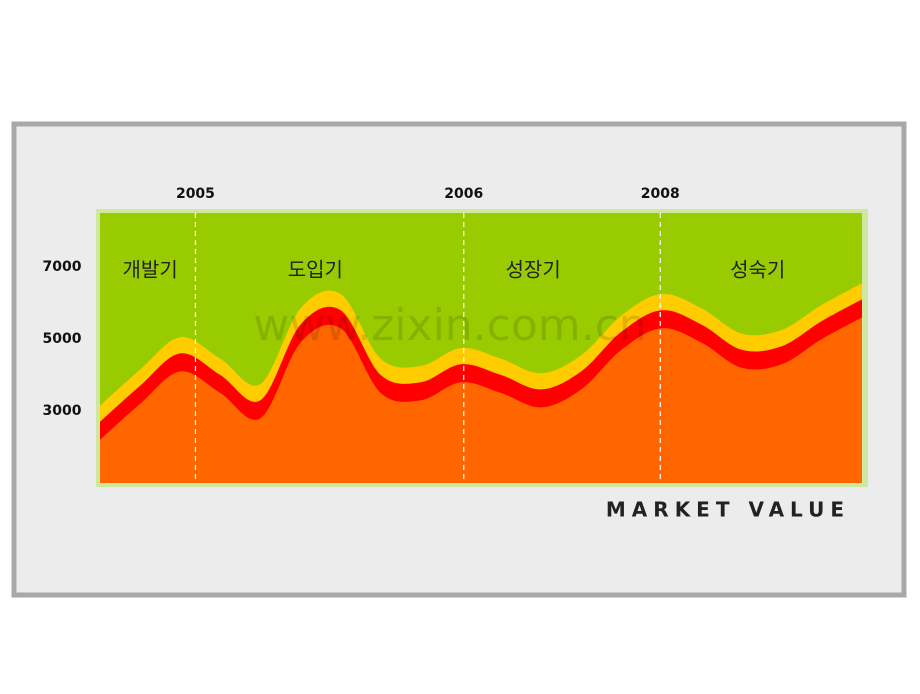  What do you see at coordinates (150, 270) in the screenshot?
I see `phase-label: 개발기` at bounding box center [150, 270].